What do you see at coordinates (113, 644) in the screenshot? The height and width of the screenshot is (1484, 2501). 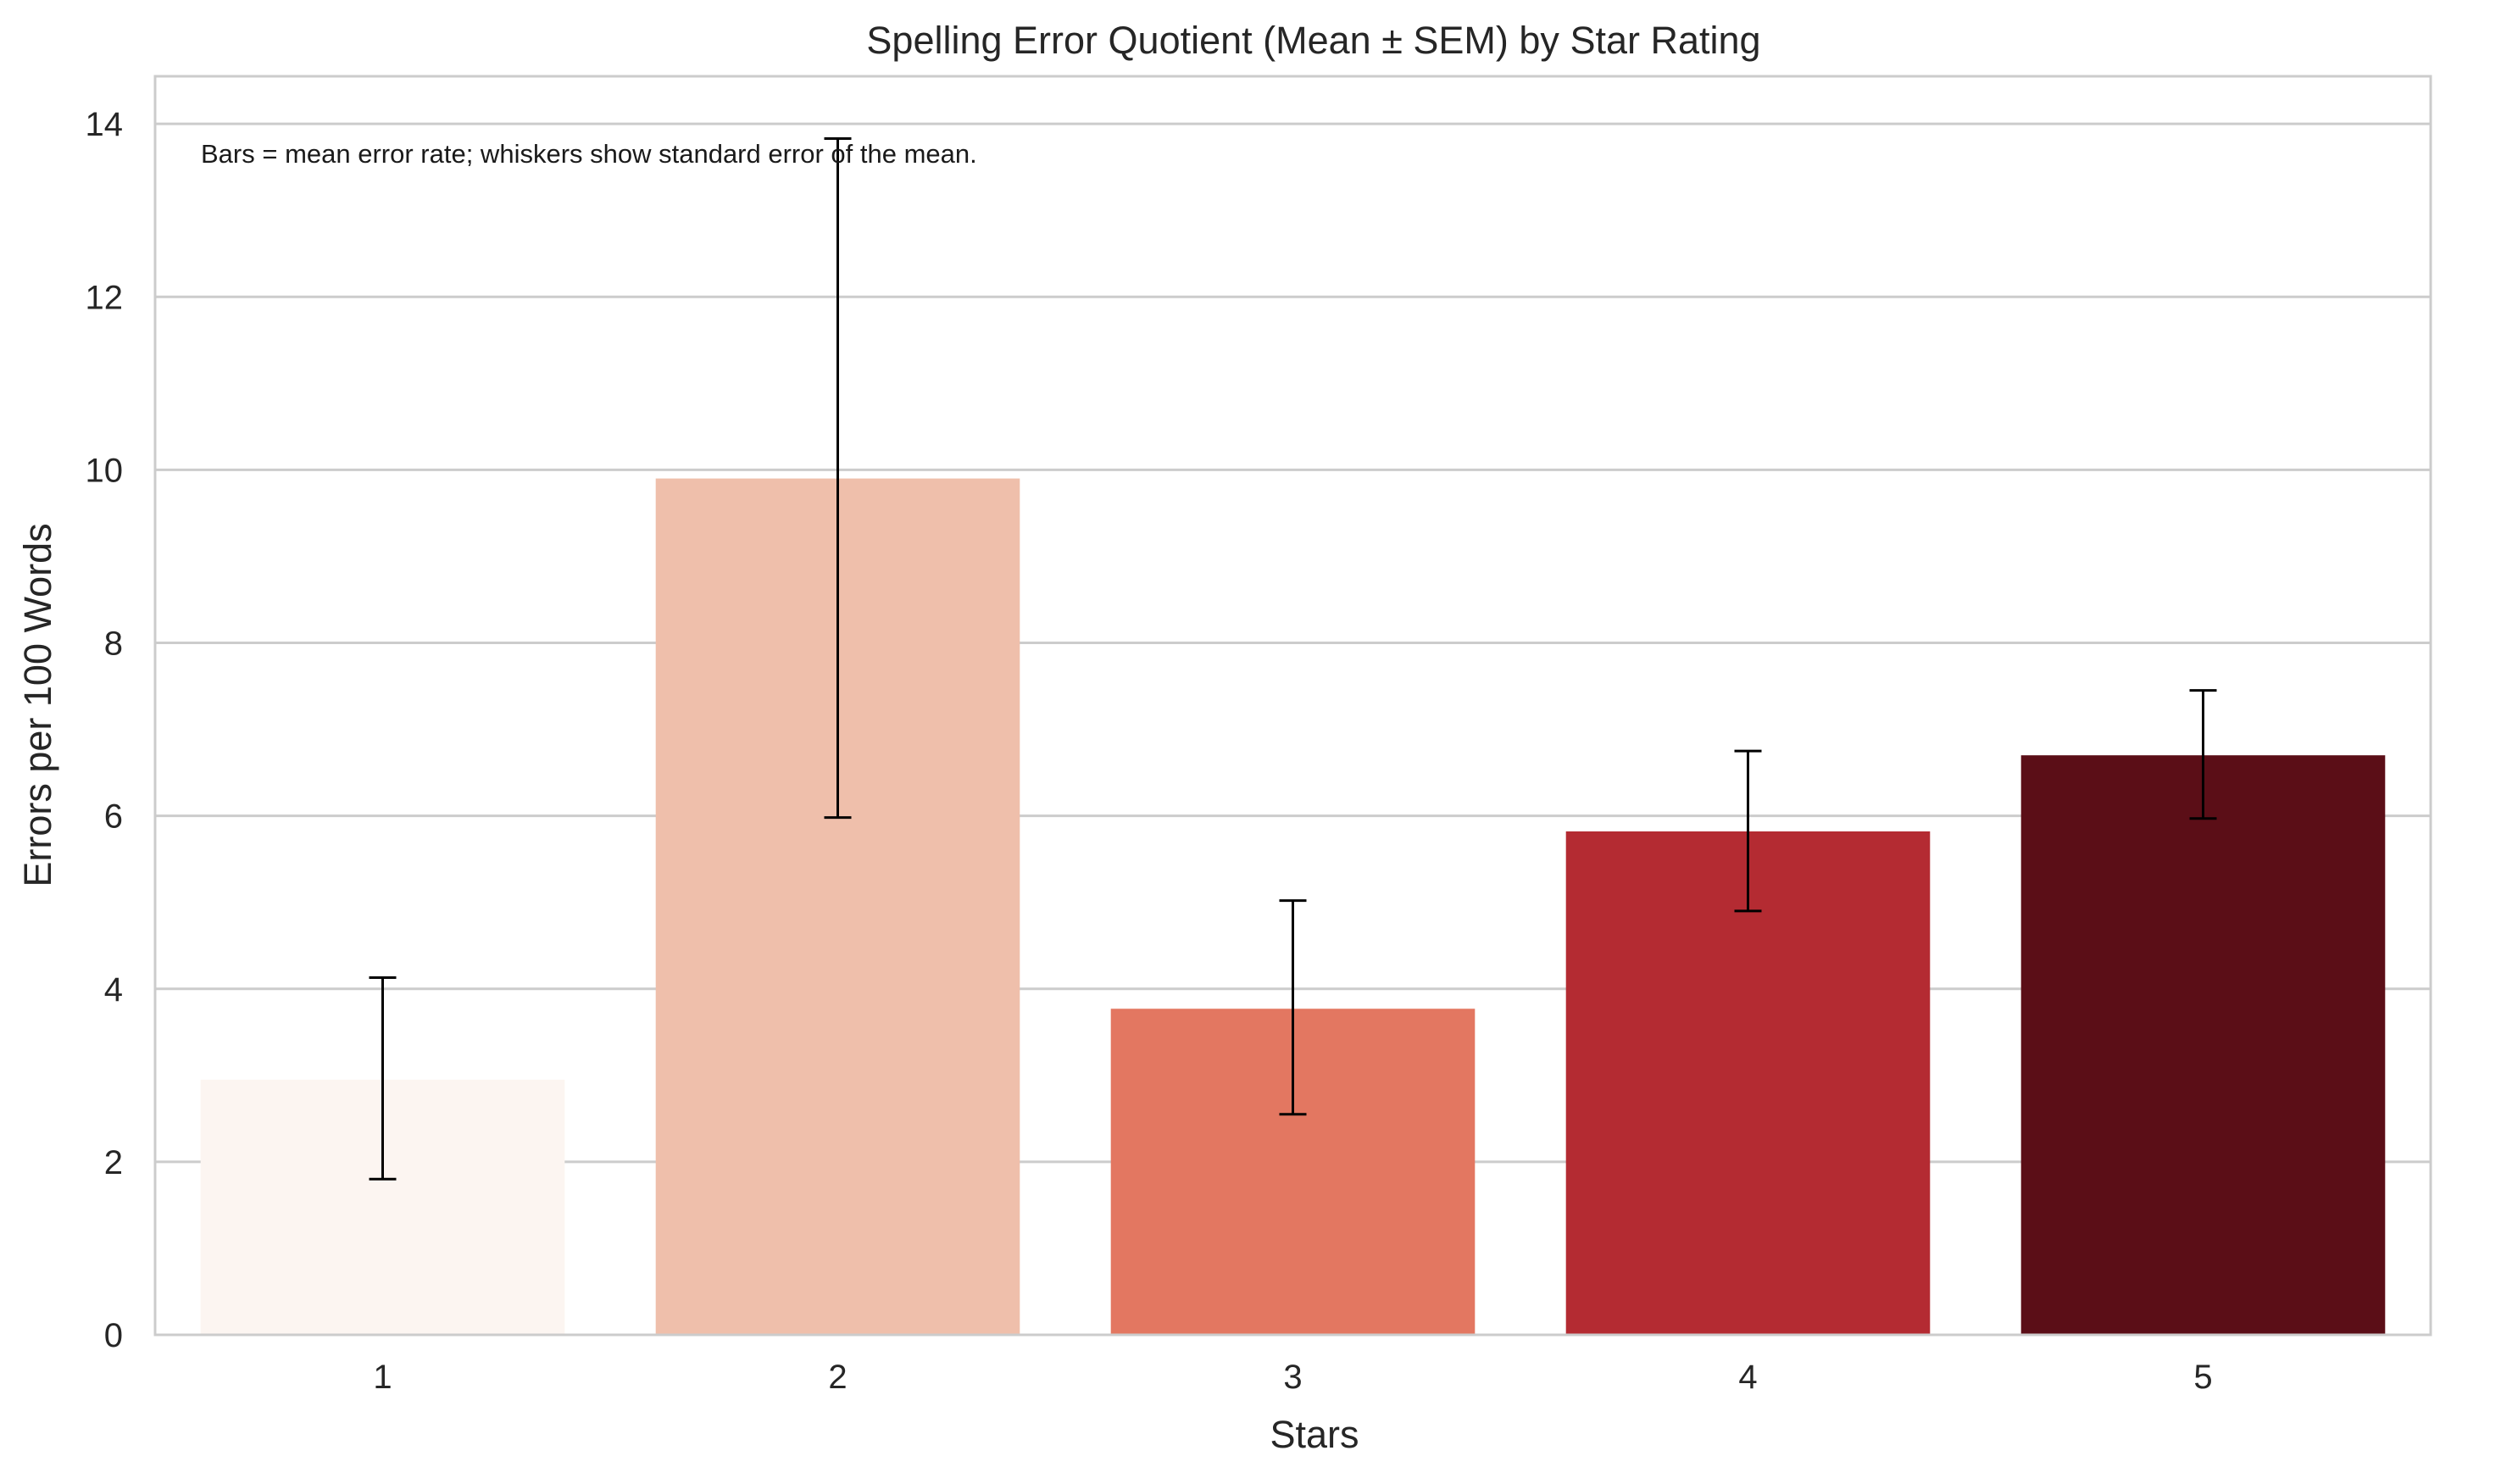 I see `y-tick-label: 8` at bounding box center [113, 644].